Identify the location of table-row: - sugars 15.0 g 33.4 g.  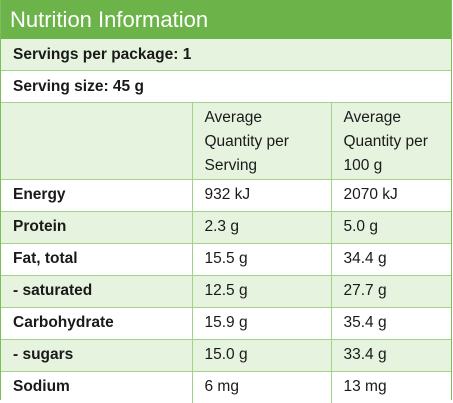
(226, 355).